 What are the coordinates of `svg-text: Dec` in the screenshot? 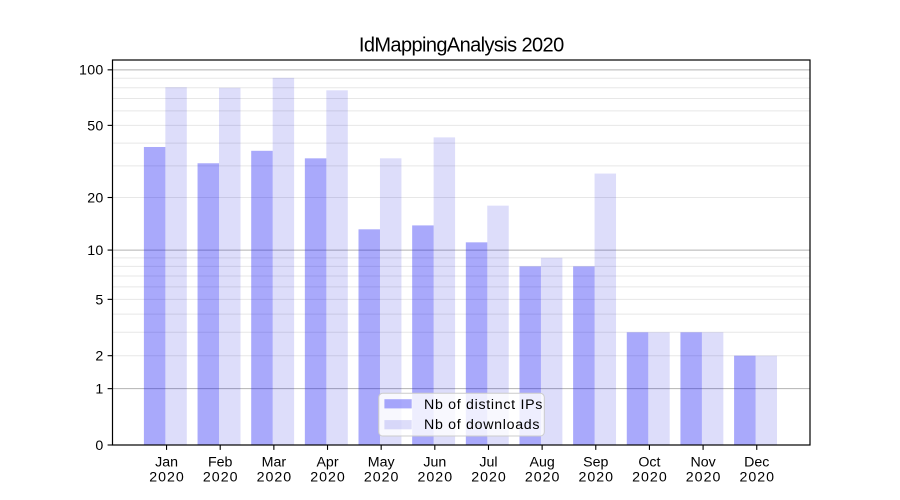 It's located at (756, 463).